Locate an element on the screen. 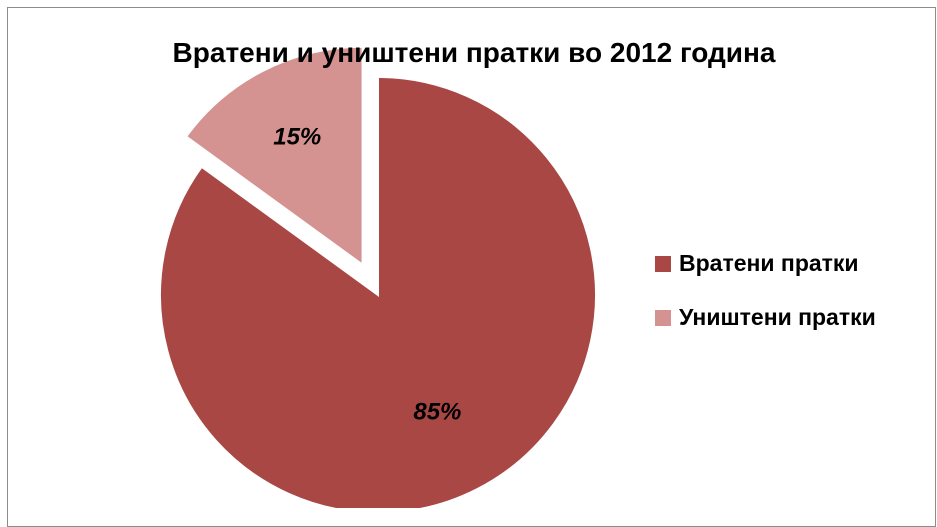 The width and height of the screenshot is (937, 527). slice-labels: 85% 15% is located at coordinates (367, 275).